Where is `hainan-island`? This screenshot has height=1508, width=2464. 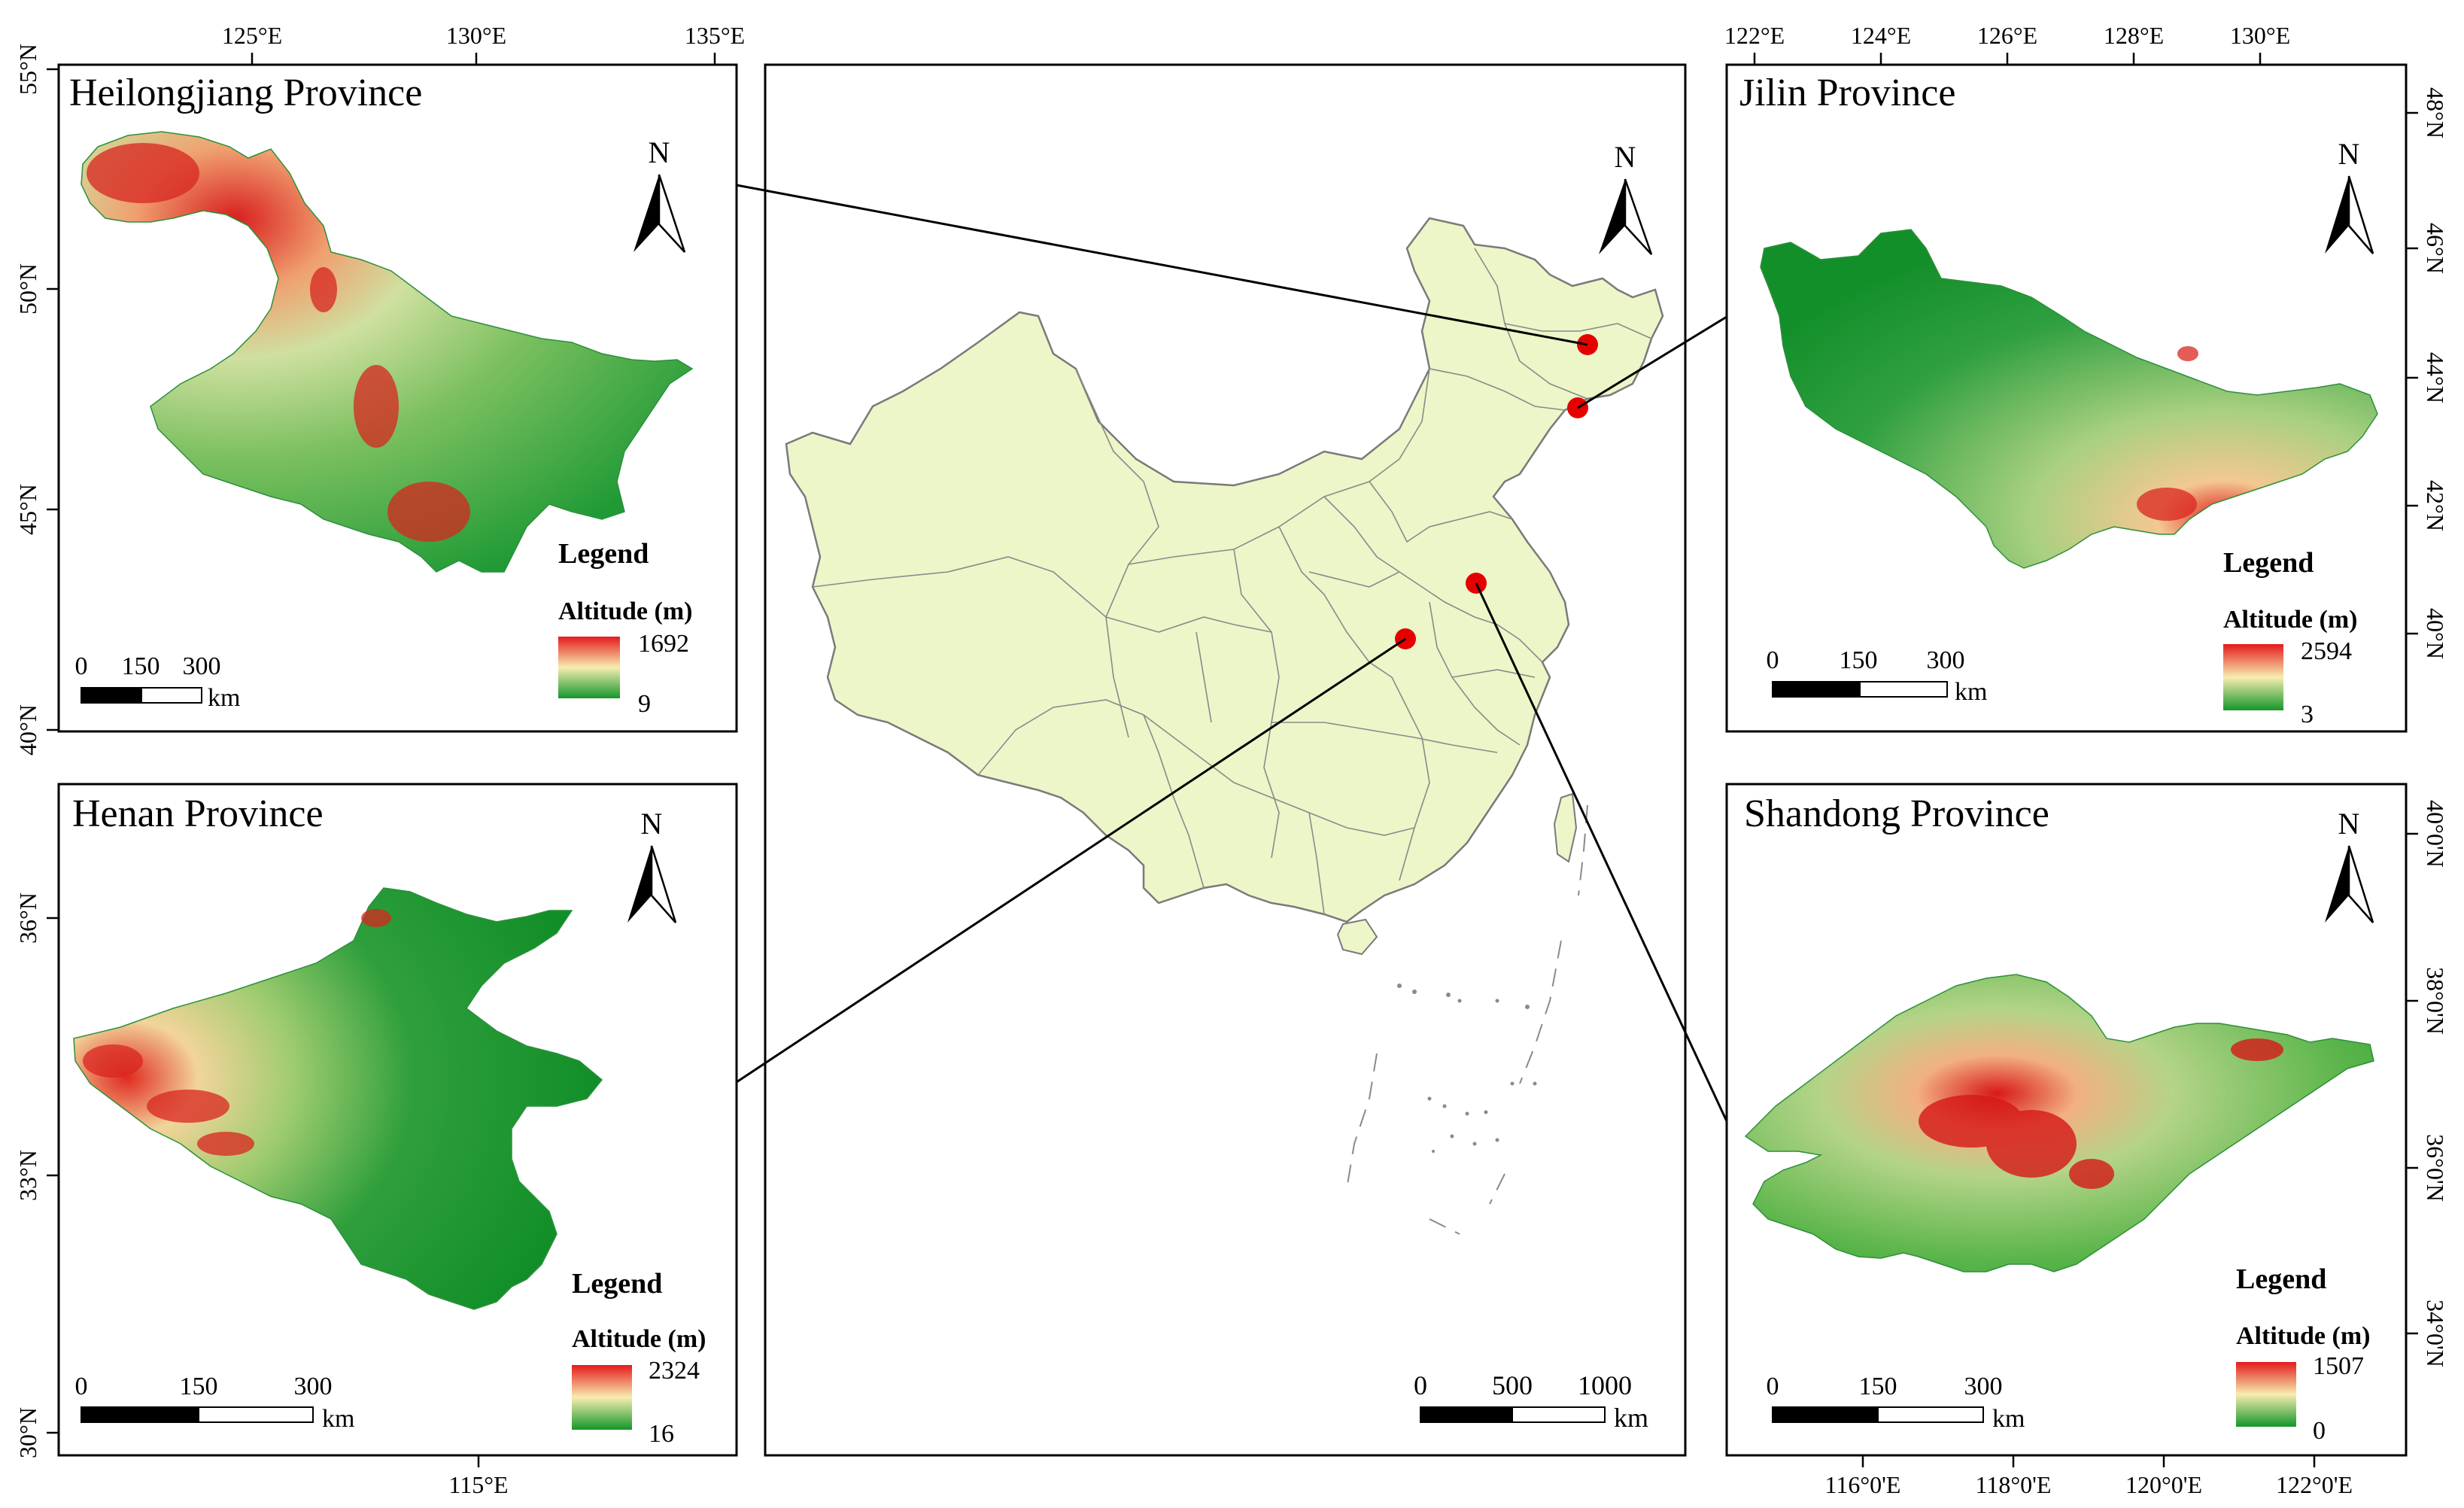
hainan-island is located at coordinates (1357, 937).